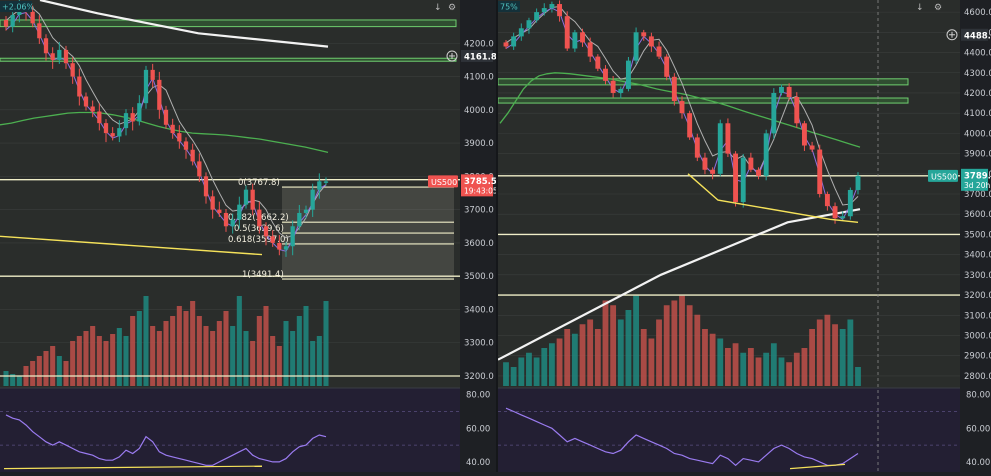 The height and width of the screenshot is (476, 991). What do you see at coordinates (443, 181) in the screenshot?
I see `instrument-tag` at bounding box center [443, 181].